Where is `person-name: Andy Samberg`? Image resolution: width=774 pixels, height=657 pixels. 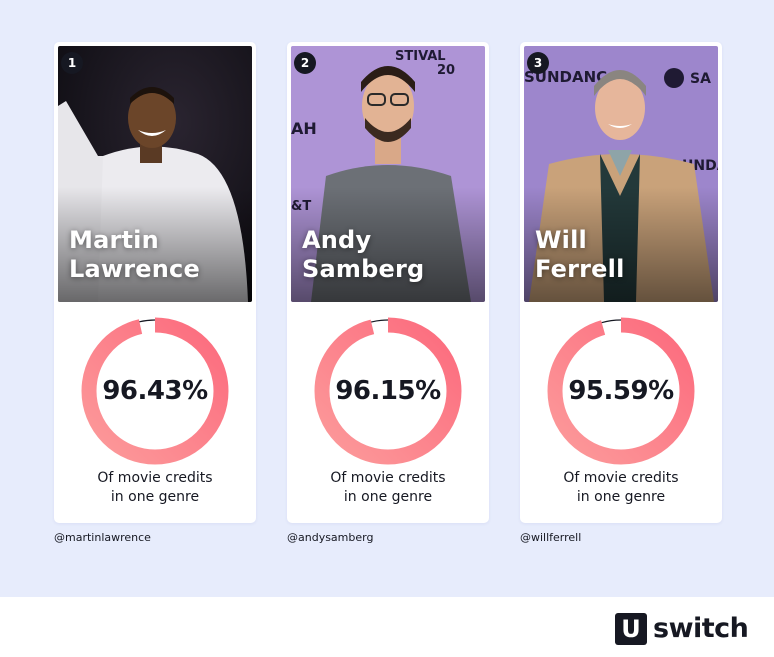
person-name: Andy Samberg is located at coordinates (363, 255).